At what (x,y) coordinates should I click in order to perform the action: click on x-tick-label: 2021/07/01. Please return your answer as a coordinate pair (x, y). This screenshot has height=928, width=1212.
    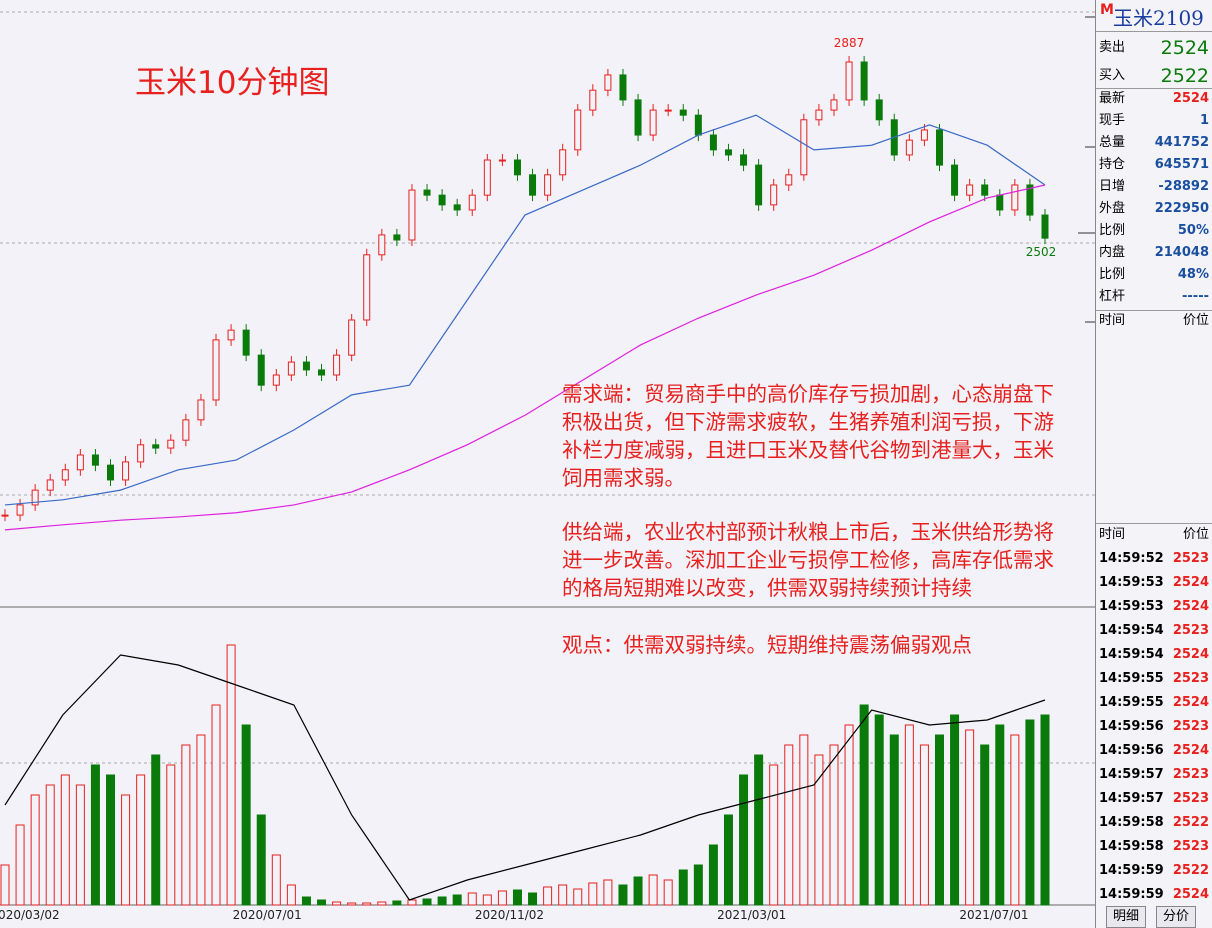
    Looking at the image, I should click on (993, 915).